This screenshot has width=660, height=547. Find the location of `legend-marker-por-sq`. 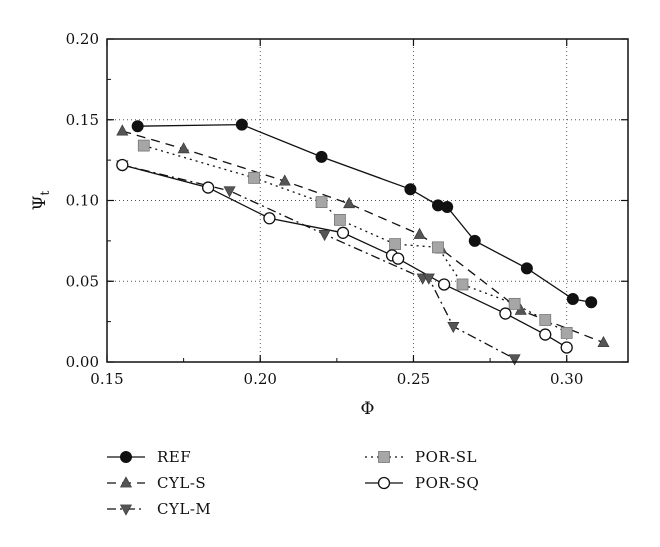

legend-marker-por-sq is located at coordinates (384, 483).